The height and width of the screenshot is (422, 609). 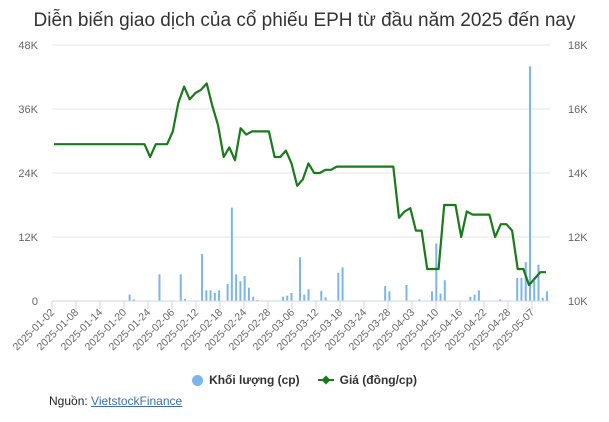 I want to click on source-link: VietstockFinance, so click(x=137, y=401).